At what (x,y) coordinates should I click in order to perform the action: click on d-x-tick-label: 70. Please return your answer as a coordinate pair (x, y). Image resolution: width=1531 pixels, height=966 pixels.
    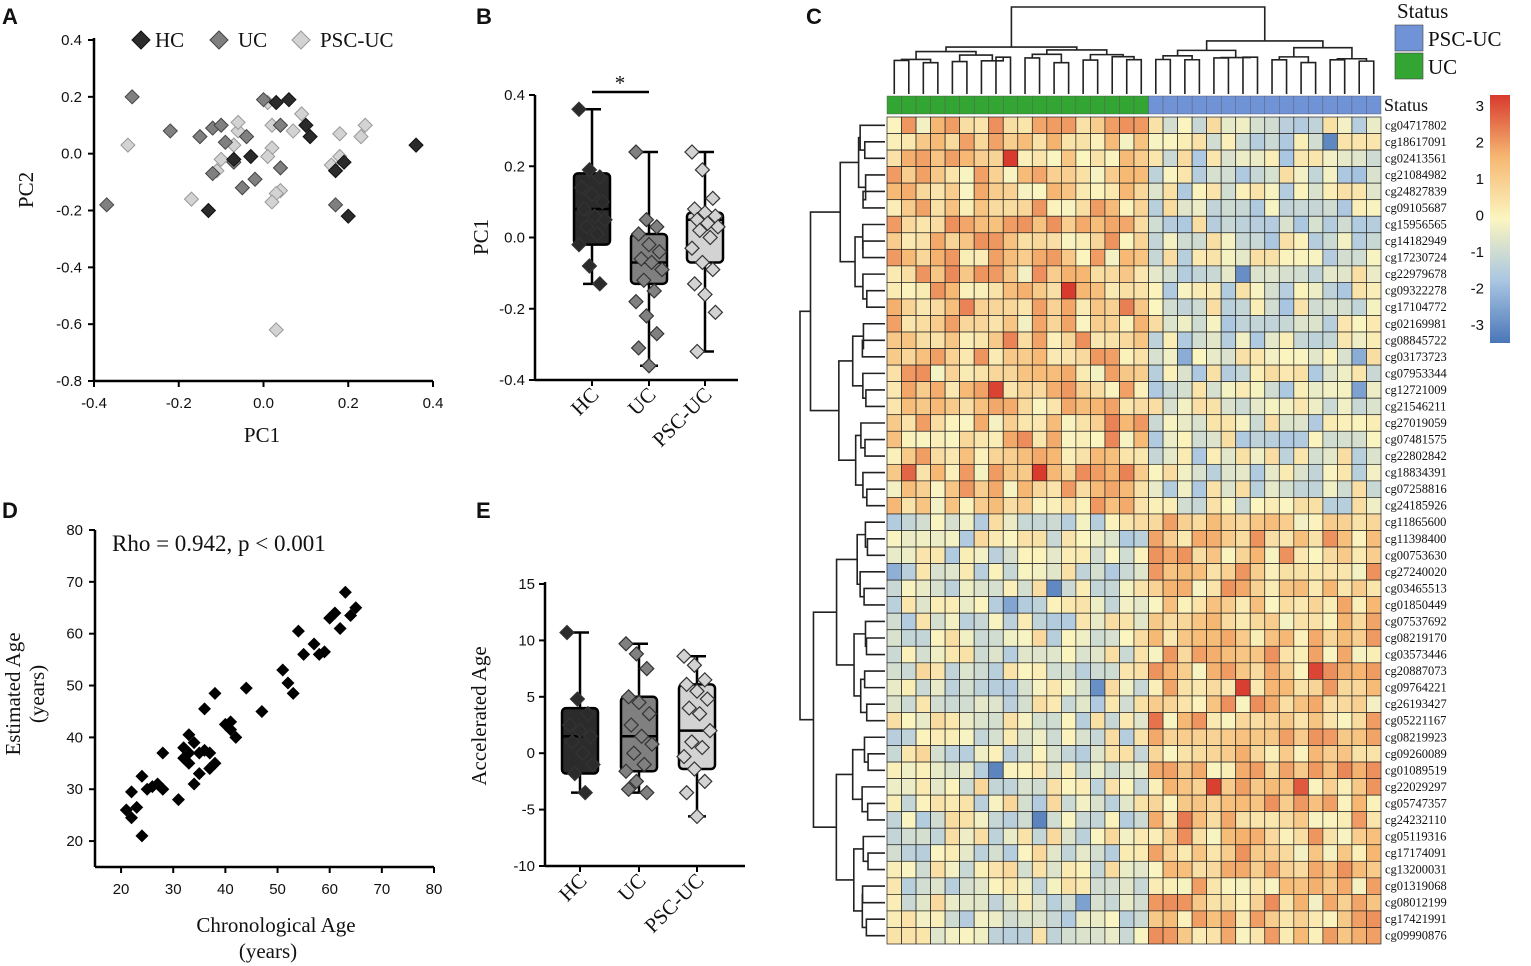
    Looking at the image, I should click on (382, 889).